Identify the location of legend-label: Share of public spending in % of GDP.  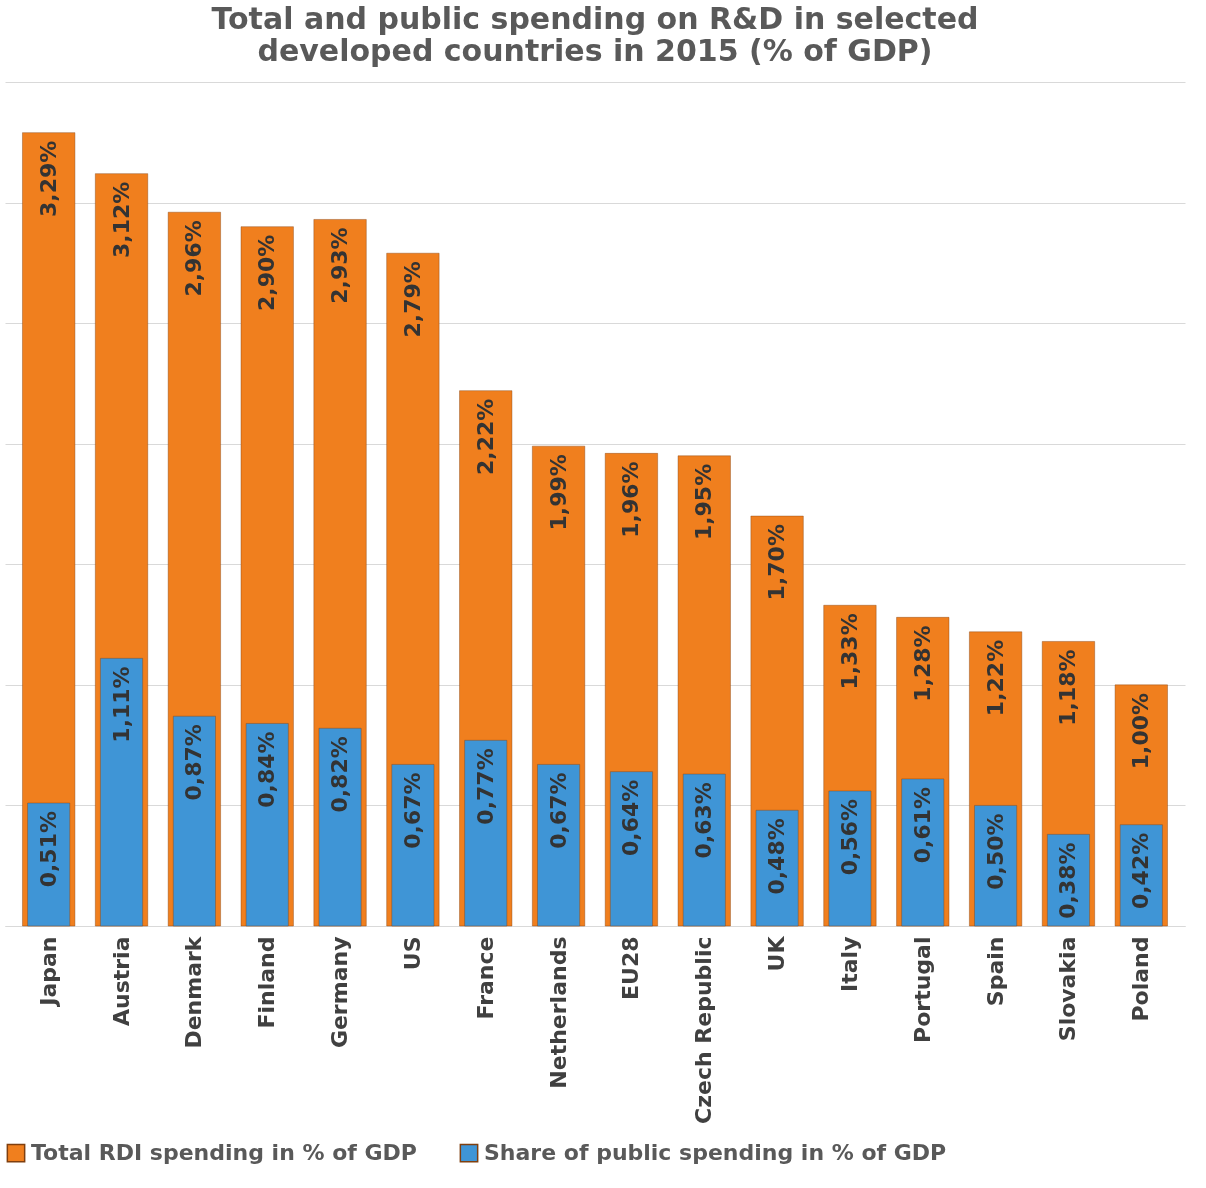
(715, 1153).